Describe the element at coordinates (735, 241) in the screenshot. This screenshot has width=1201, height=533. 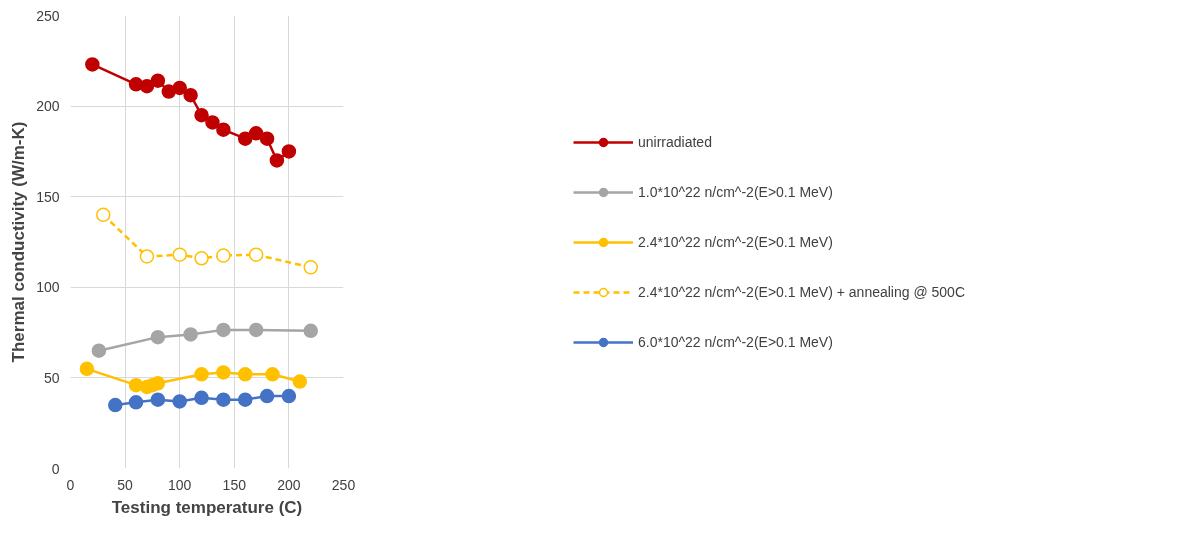
I see `legend-label: 2.4*10^22 n/cm^-2(E>0.1 MeV)` at that location.